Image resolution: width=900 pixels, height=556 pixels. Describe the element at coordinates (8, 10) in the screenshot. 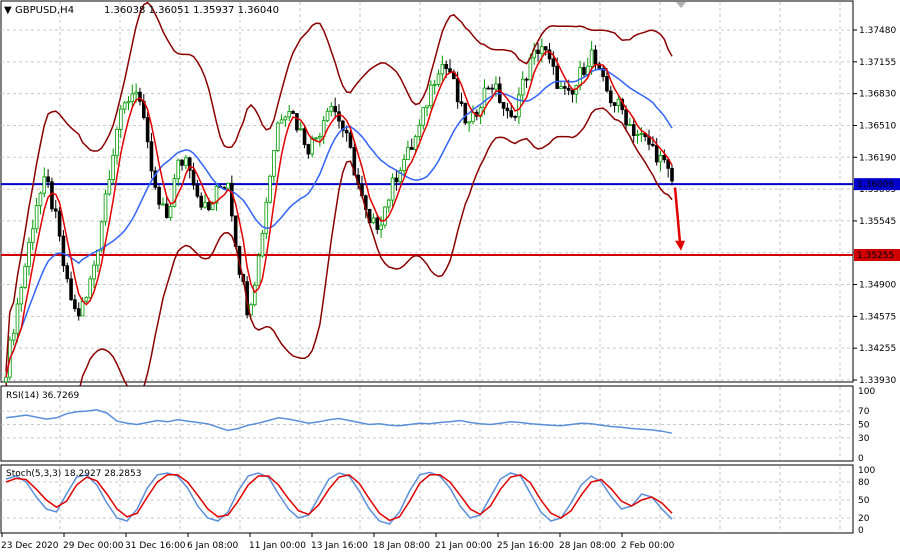

I see `dropdown-triangle-icon: ▼` at that location.